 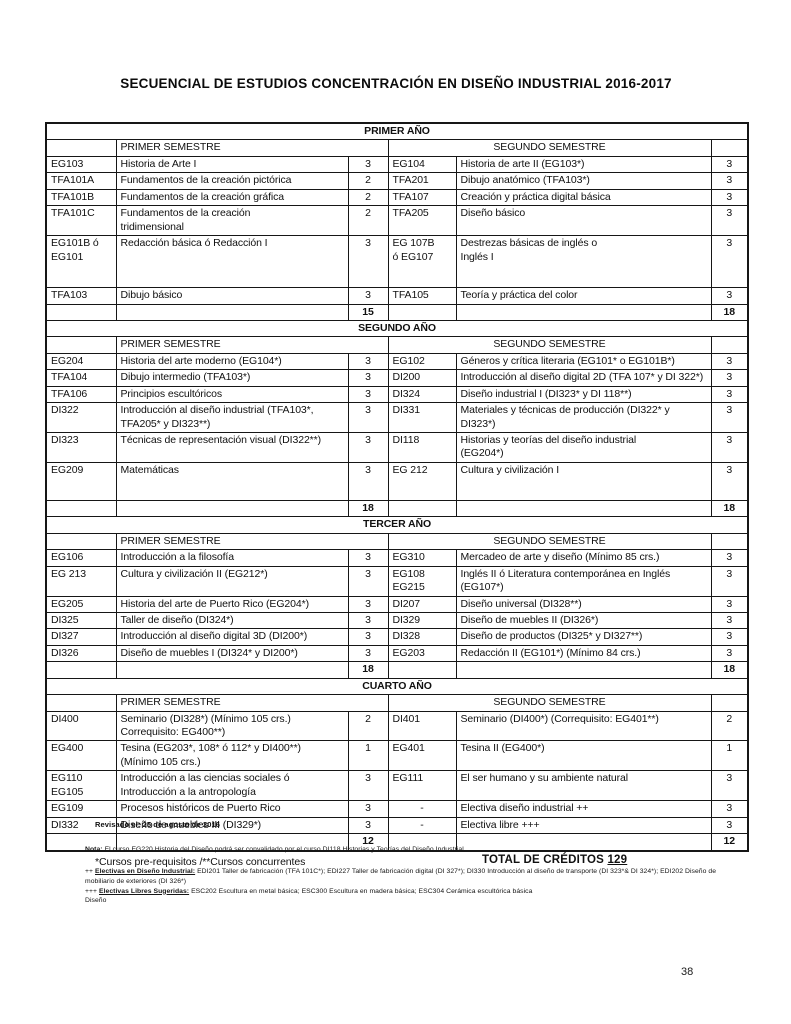 What do you see at coordinates (90, 871) in the screenshot?
I see `electives-industrial-prefix: ++` at bounding box center [90, 871].